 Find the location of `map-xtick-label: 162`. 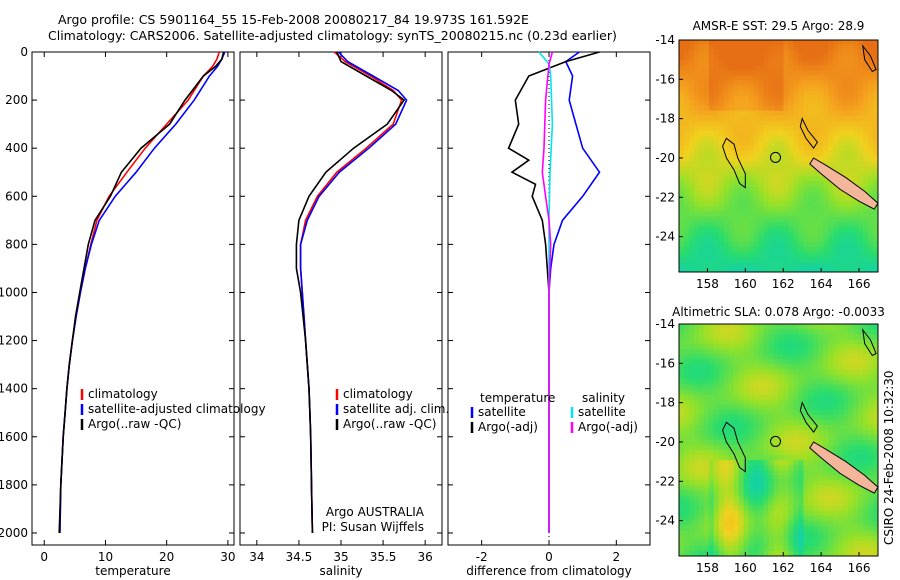

map-xtick-label: 162 is located at coordinates (783, 284).